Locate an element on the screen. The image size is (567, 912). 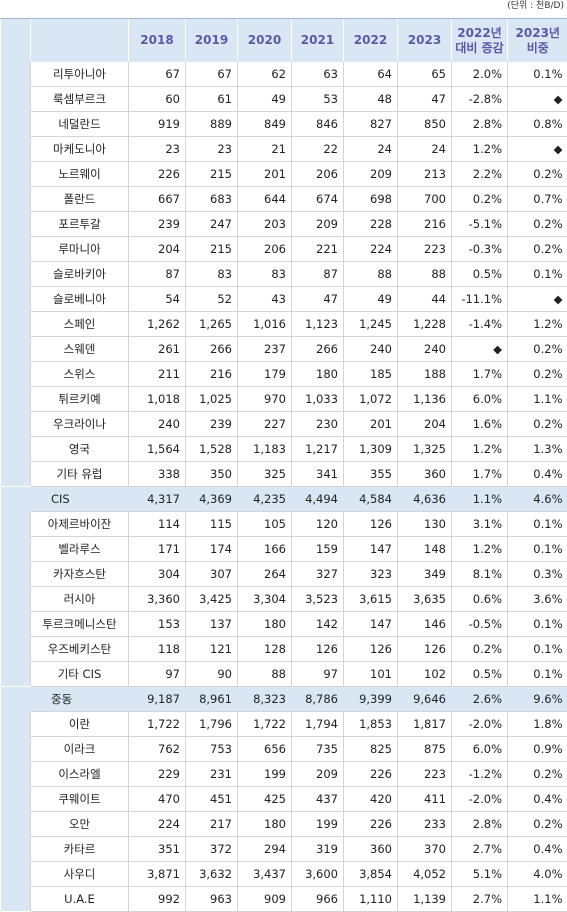
cell: 1,325 is located at coordinates (425, 449).